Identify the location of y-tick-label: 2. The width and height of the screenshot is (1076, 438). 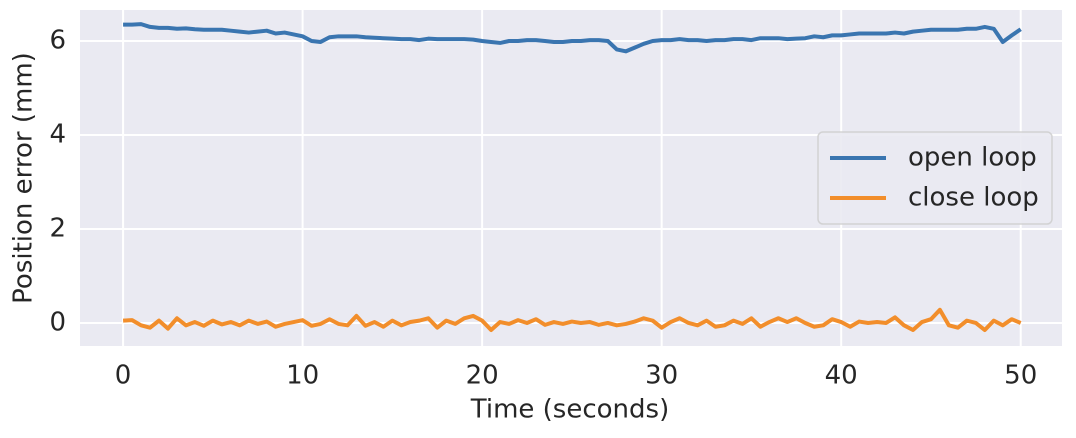
(57, 228).